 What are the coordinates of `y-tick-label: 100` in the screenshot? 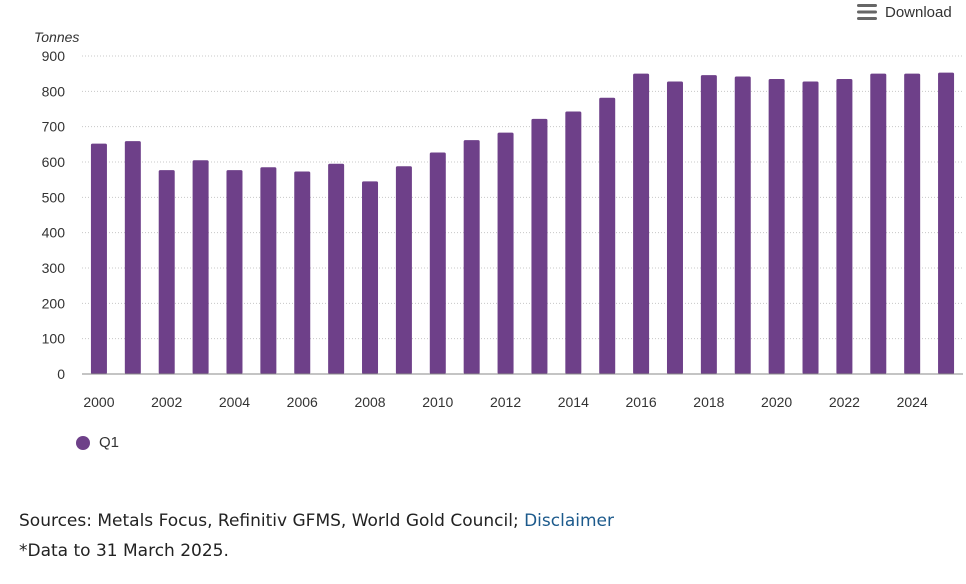 It's located at (54, 339).